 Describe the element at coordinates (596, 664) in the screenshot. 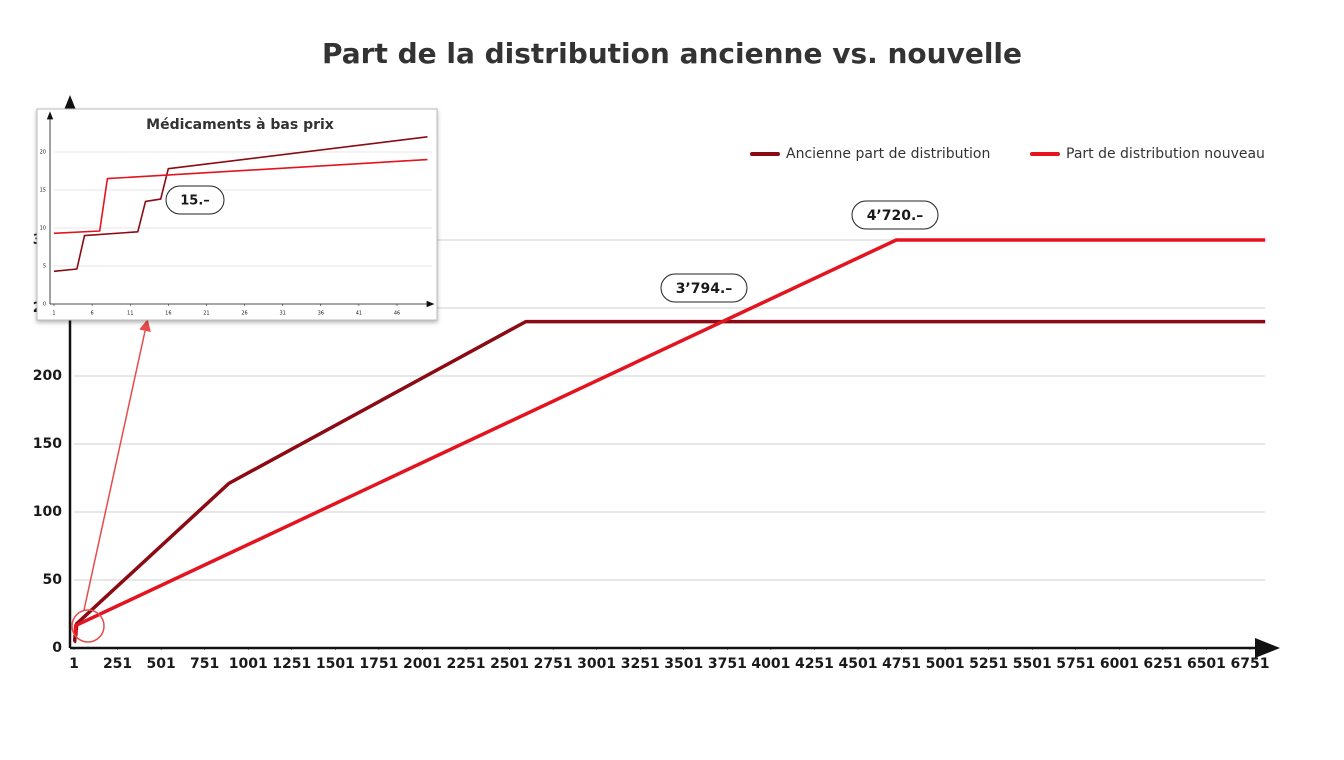

I see `x-tick-label: 3001` at that location.